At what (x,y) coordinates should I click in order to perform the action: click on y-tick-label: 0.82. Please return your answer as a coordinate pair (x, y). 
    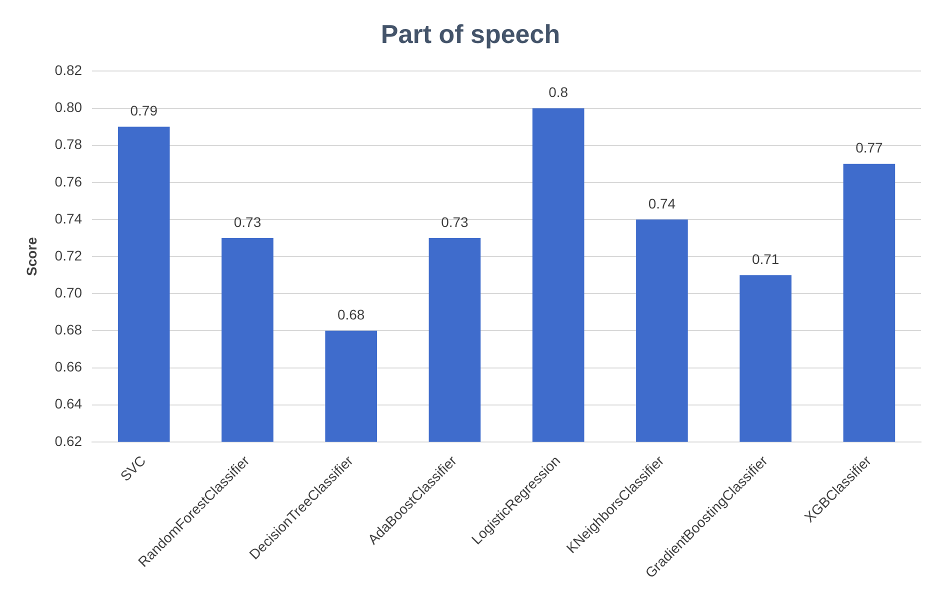
    Looking at the image, I should click on (68, 70).